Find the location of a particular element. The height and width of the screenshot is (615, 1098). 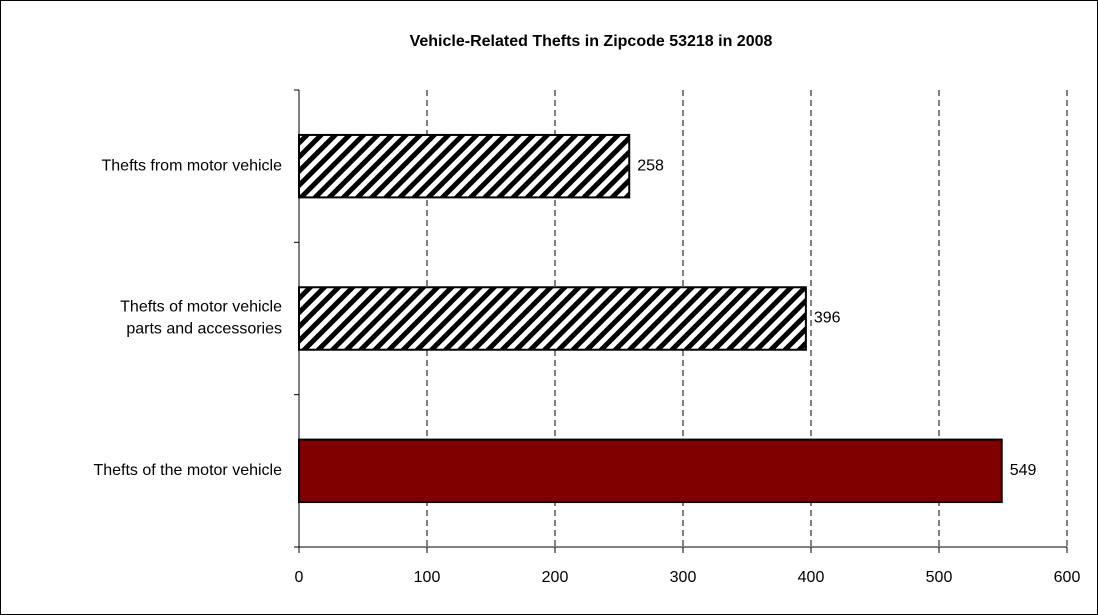

label-line: Thefts of motor vehicle is located at coordinates (201, 307).